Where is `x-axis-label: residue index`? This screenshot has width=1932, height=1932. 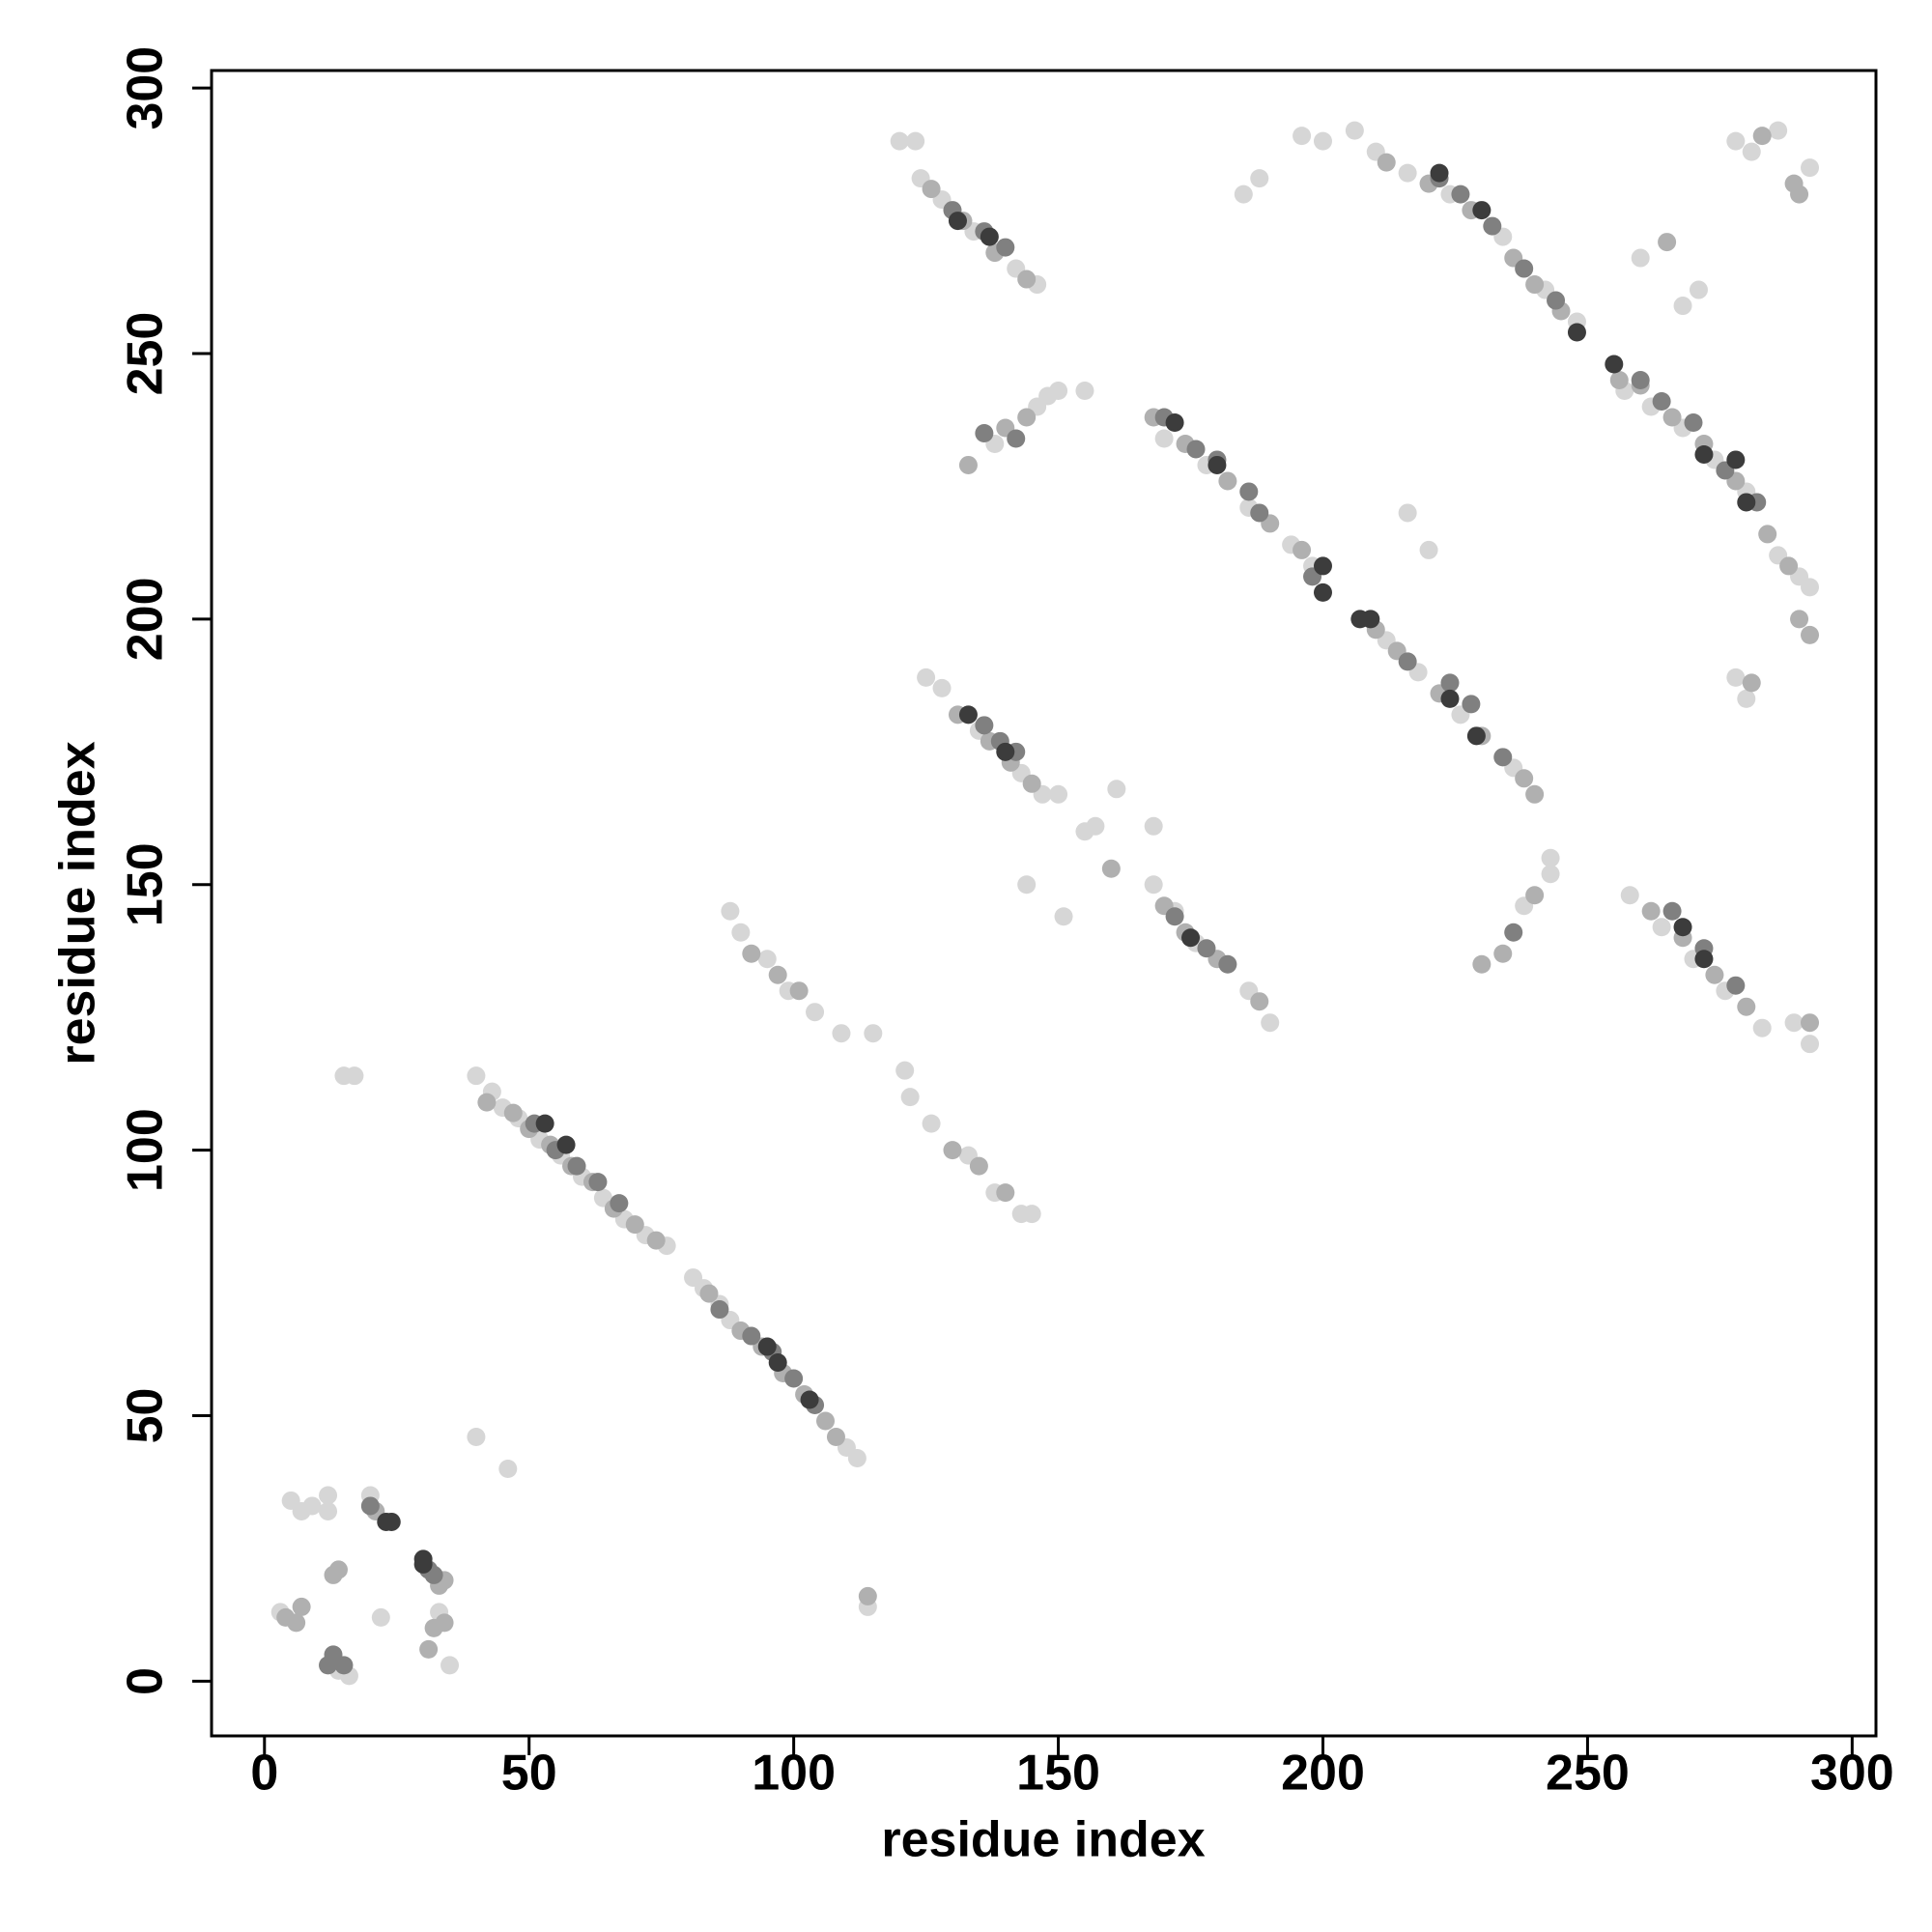
x-axis-label: residue index is located at coordinates (1043, 1840).